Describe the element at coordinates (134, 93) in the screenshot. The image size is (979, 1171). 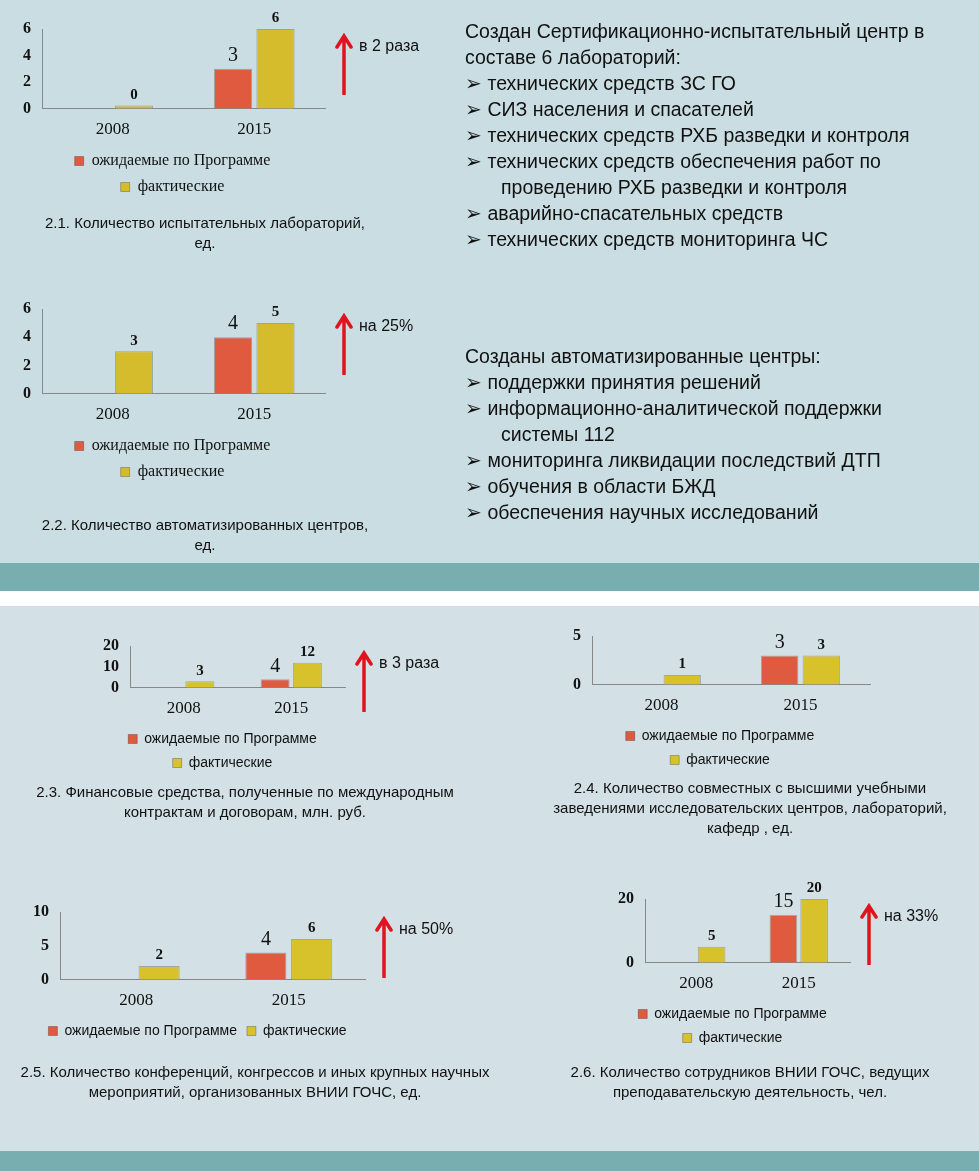
I see `data-label: 0` at that location.